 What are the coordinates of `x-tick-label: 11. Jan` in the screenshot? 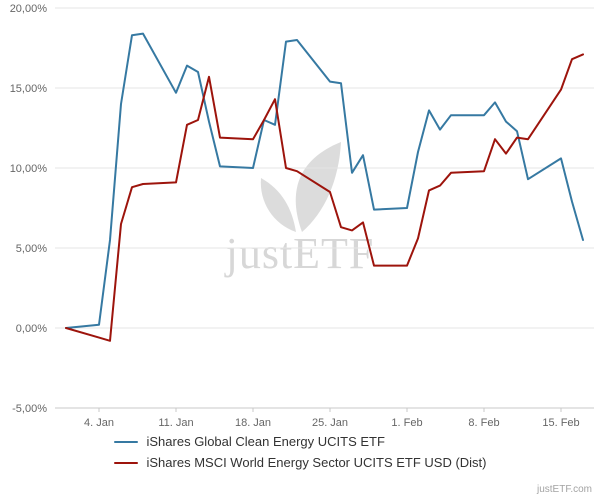 It's located at (175, 423).